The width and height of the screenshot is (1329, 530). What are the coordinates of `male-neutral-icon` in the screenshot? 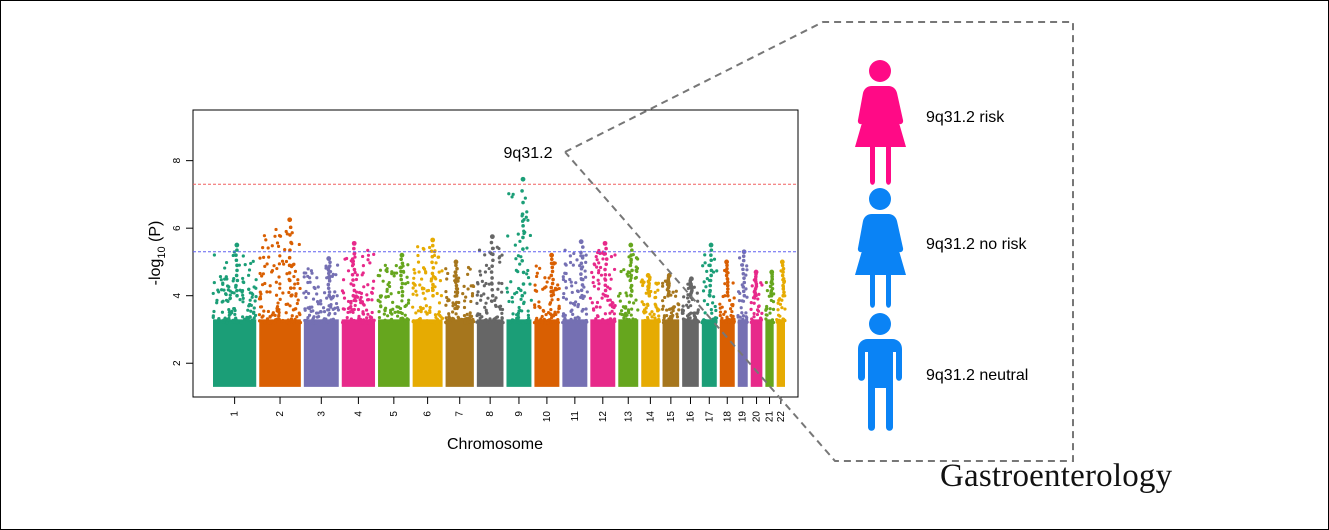 It's located at (880, 372).